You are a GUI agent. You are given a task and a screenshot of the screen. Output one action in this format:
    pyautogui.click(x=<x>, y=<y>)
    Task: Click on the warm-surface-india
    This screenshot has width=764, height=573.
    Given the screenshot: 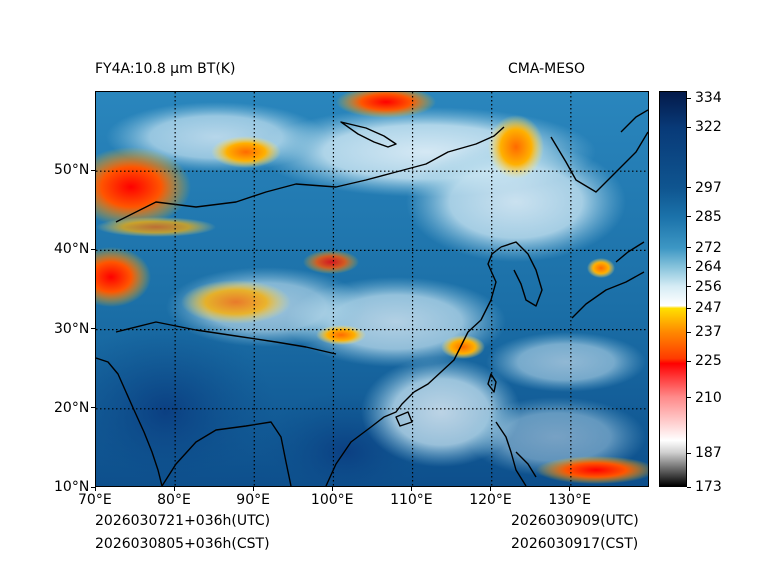 What is the action you would take?
    pyautogui.click(x=186, y=404)
    